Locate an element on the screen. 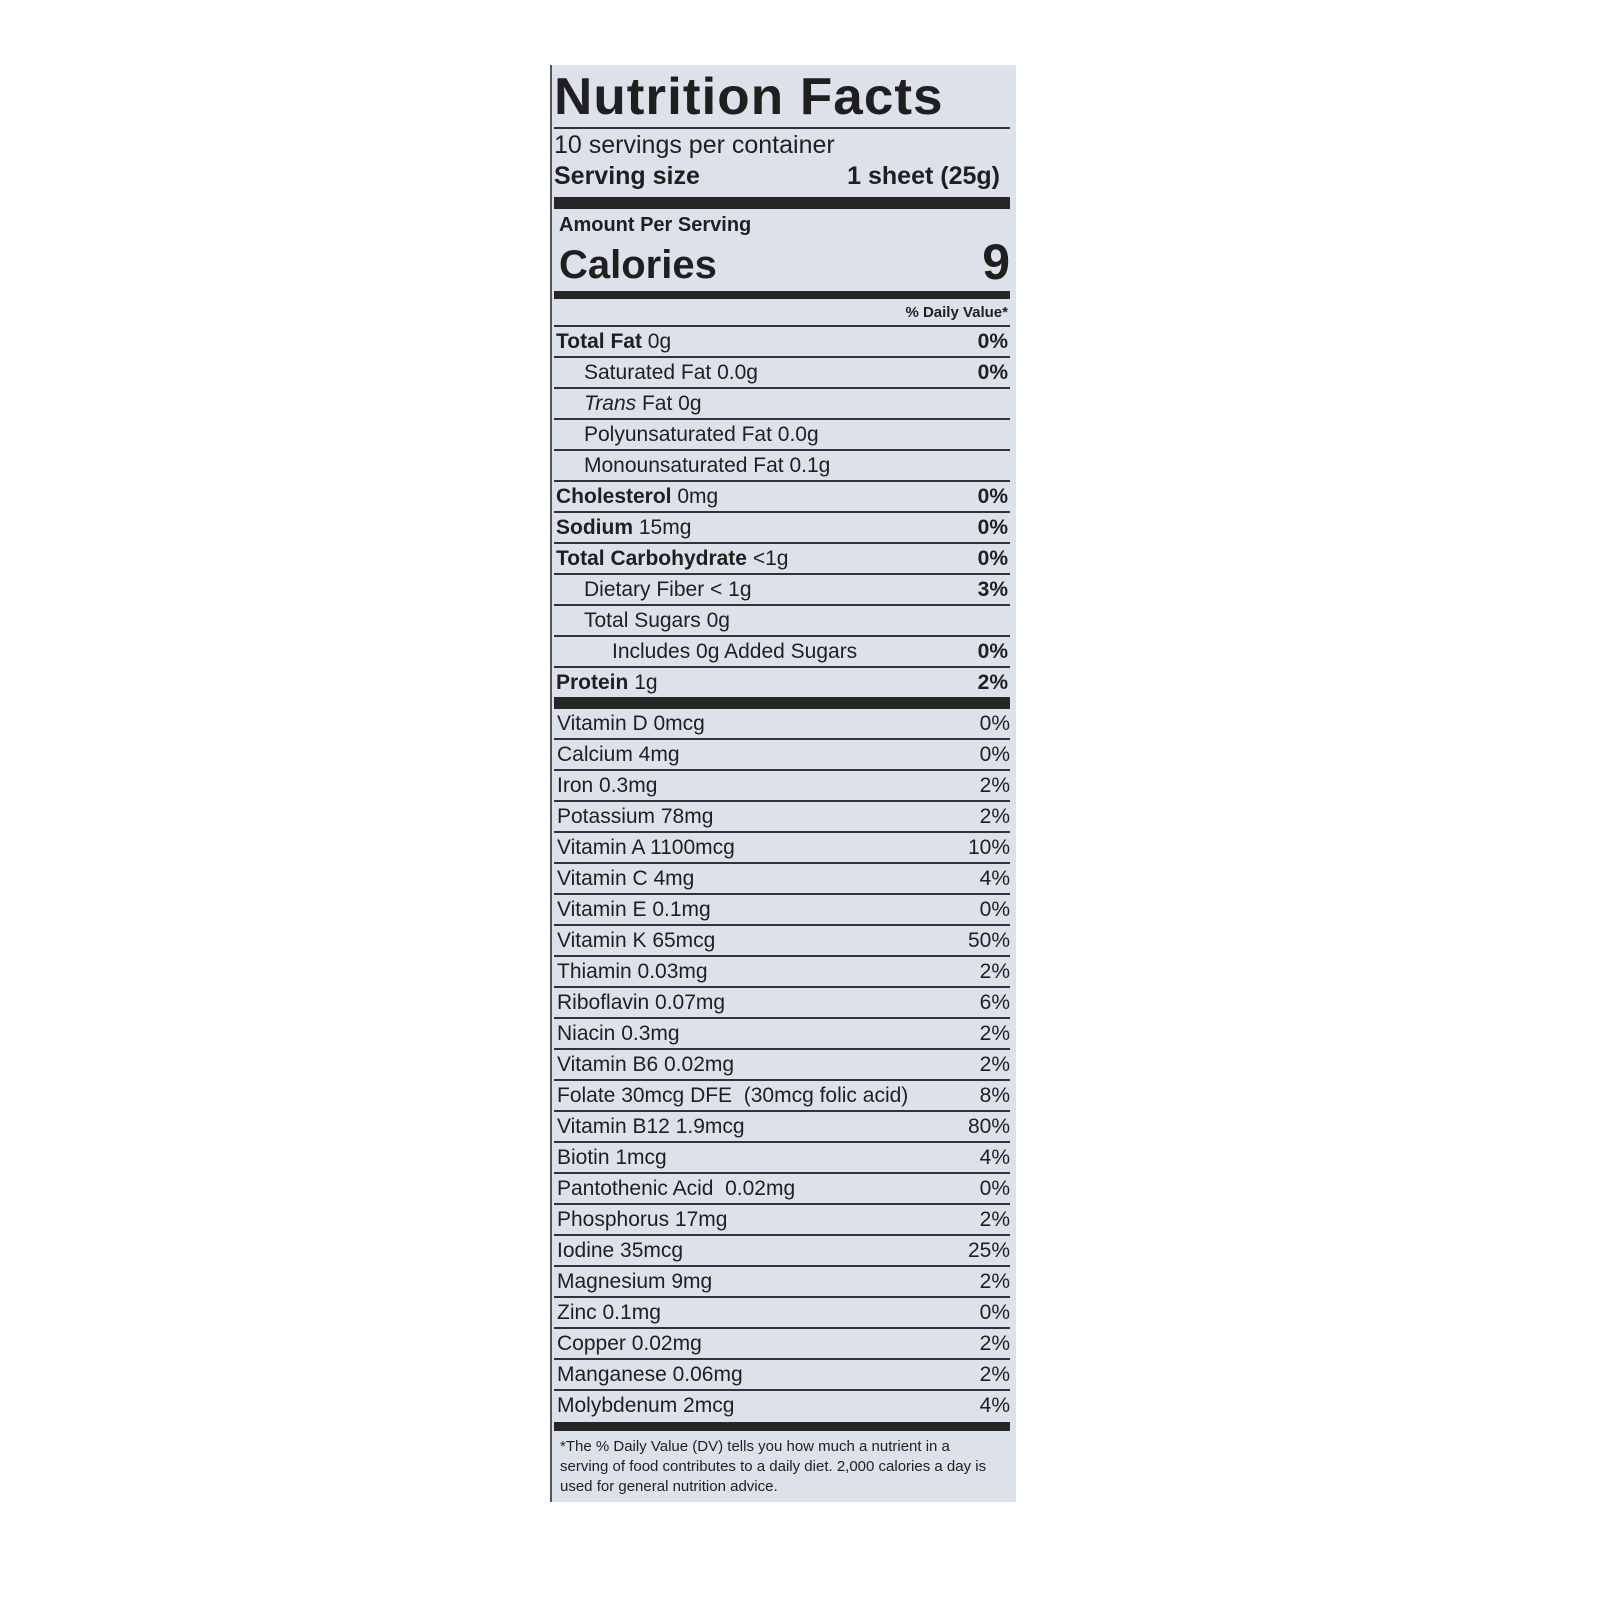 The width and height of the screenshot is (1600, 1600). nutrient-row: Monounsaturated Fat 0.1g is located at coordinates (782, 466).